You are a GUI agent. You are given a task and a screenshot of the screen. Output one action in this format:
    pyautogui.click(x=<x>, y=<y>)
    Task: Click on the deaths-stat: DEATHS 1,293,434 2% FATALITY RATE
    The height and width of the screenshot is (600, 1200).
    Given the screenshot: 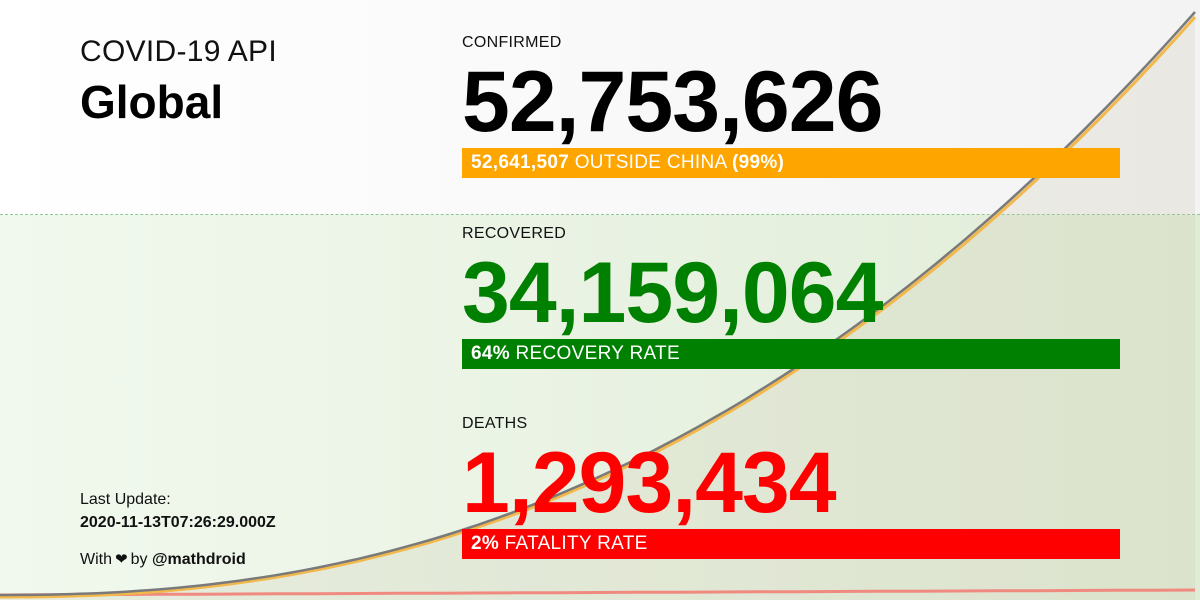 What is the action you would take?
    pyautogui.click(x=791, y=487)
    